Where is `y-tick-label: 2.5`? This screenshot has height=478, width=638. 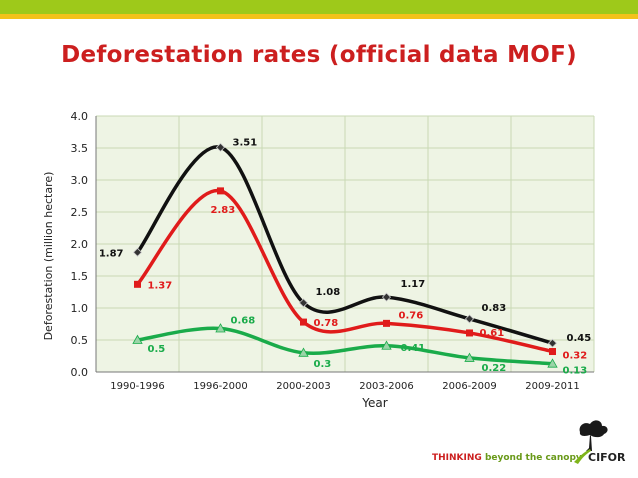
y-tick-label: 2.5 is located at coordinates (80, 212).